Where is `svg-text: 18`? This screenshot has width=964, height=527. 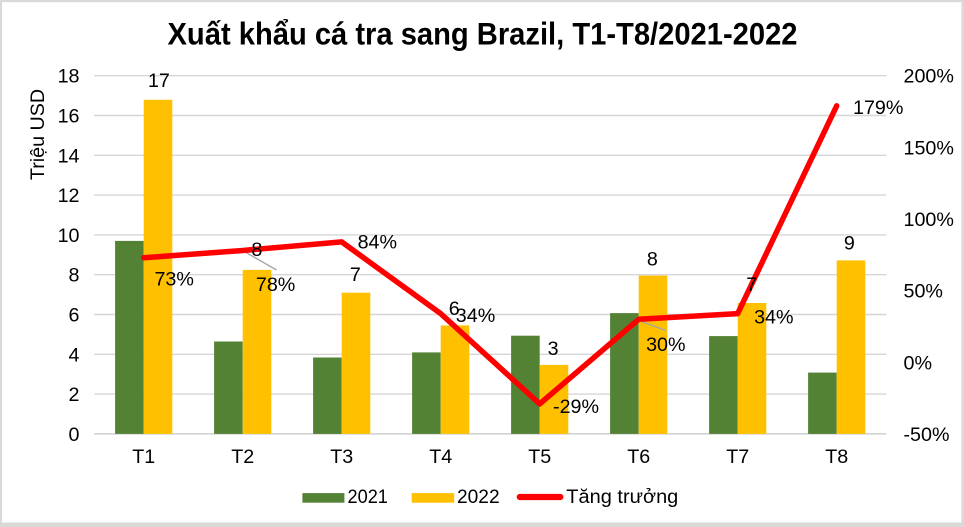 svg-text: 18 is located at coordinates (69, 77).